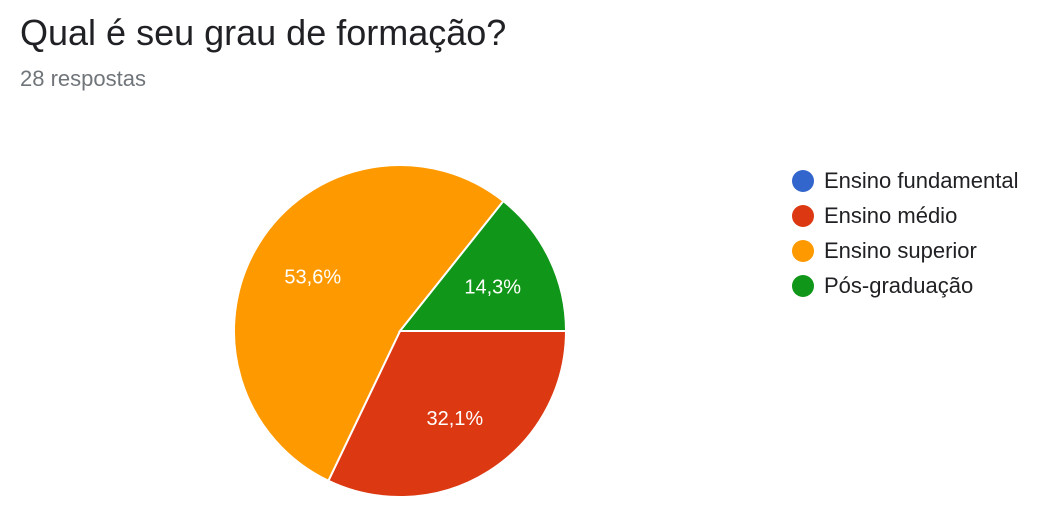  Describe the element at coordinates (263, 32) in the screenshot. I see `page-title: Qual é seu grau de formação?` at that location.